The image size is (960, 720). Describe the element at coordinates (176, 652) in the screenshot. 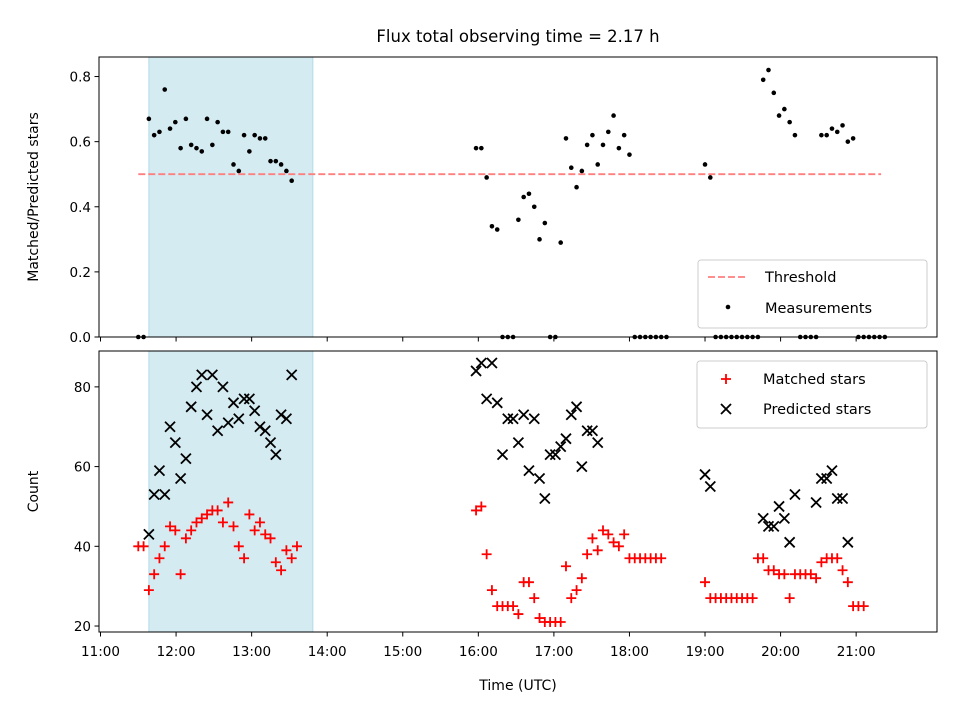

I see `x-tick-label: 12:00` at that location.